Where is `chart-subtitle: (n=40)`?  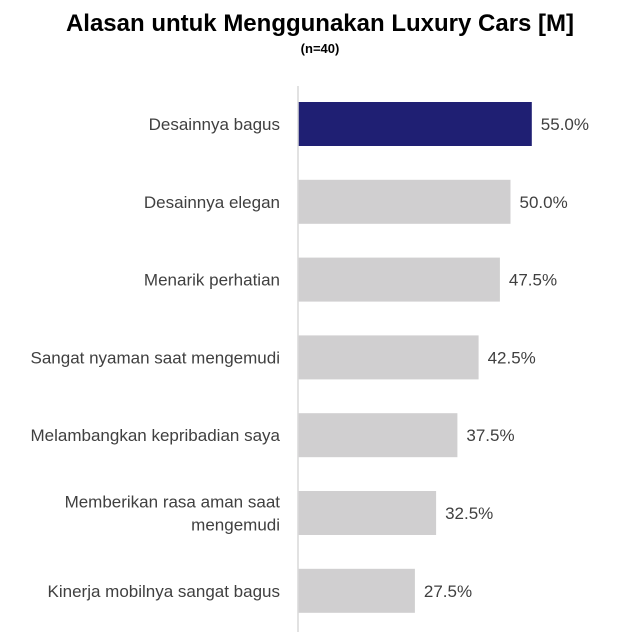 chart-subtitle: (n=40) is located at coordinates (320, 48).